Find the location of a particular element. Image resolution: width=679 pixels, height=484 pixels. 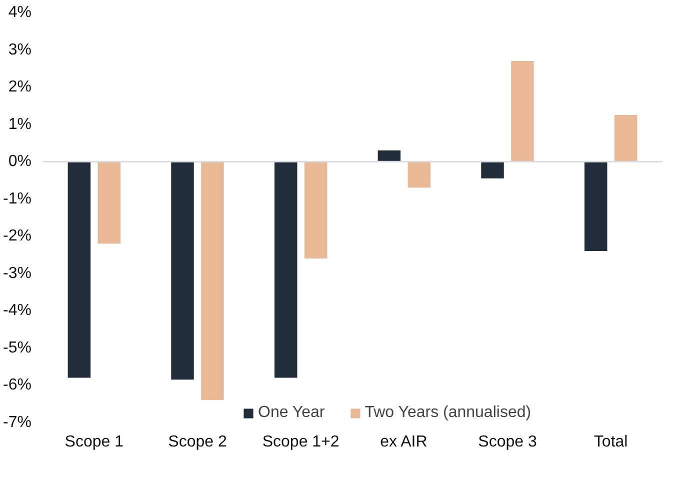

y-tick-label: -1% is located at coordinates (17, 199).